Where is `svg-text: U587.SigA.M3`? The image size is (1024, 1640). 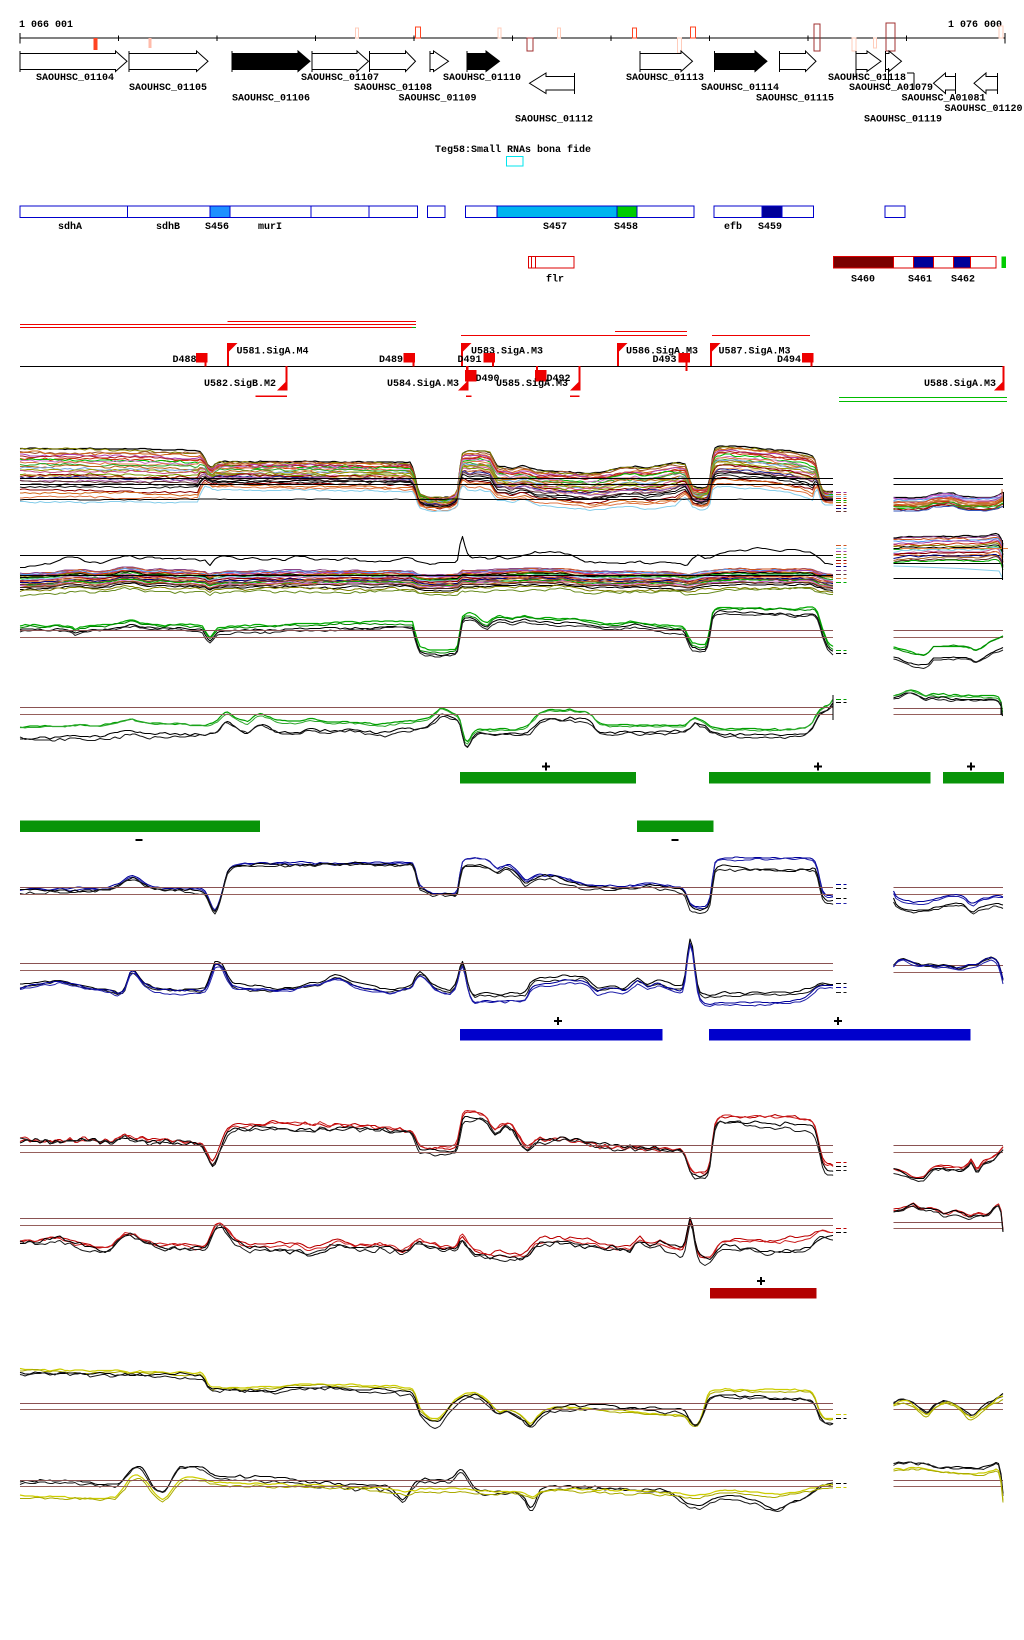
svg-text: U587.SigA.M3 is located at coordinates (755, 352).